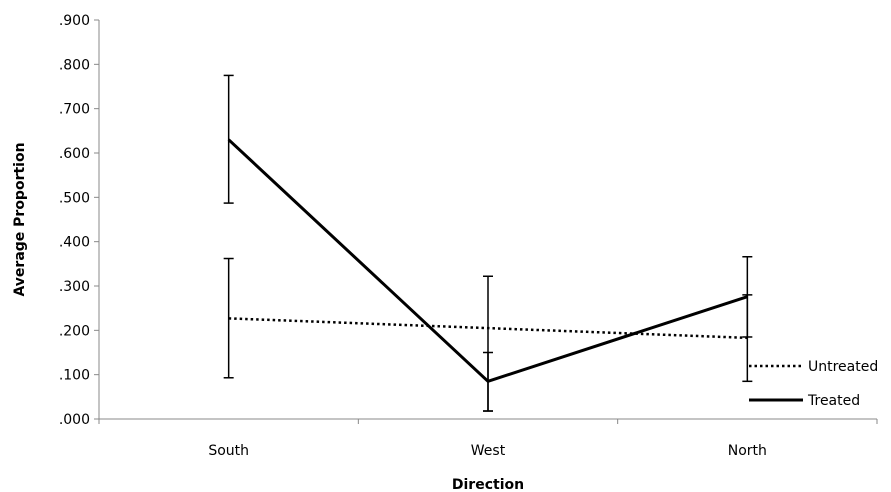  I want to click on y-tick-label: .300, so click(74, 287).